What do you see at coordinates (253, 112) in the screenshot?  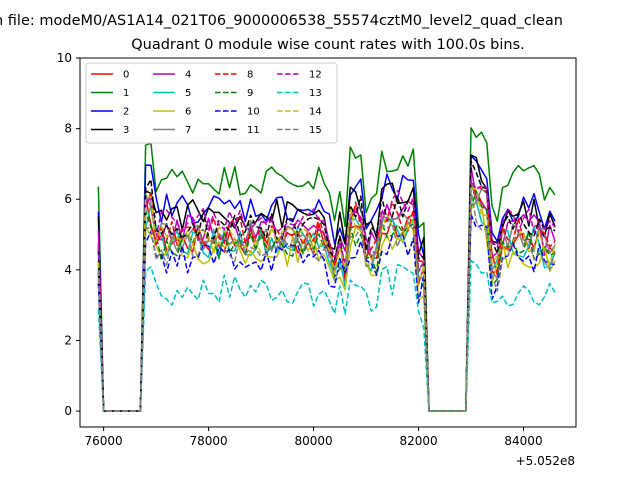 I see `legend-label-10: 10` at bounding box center [253, 112].